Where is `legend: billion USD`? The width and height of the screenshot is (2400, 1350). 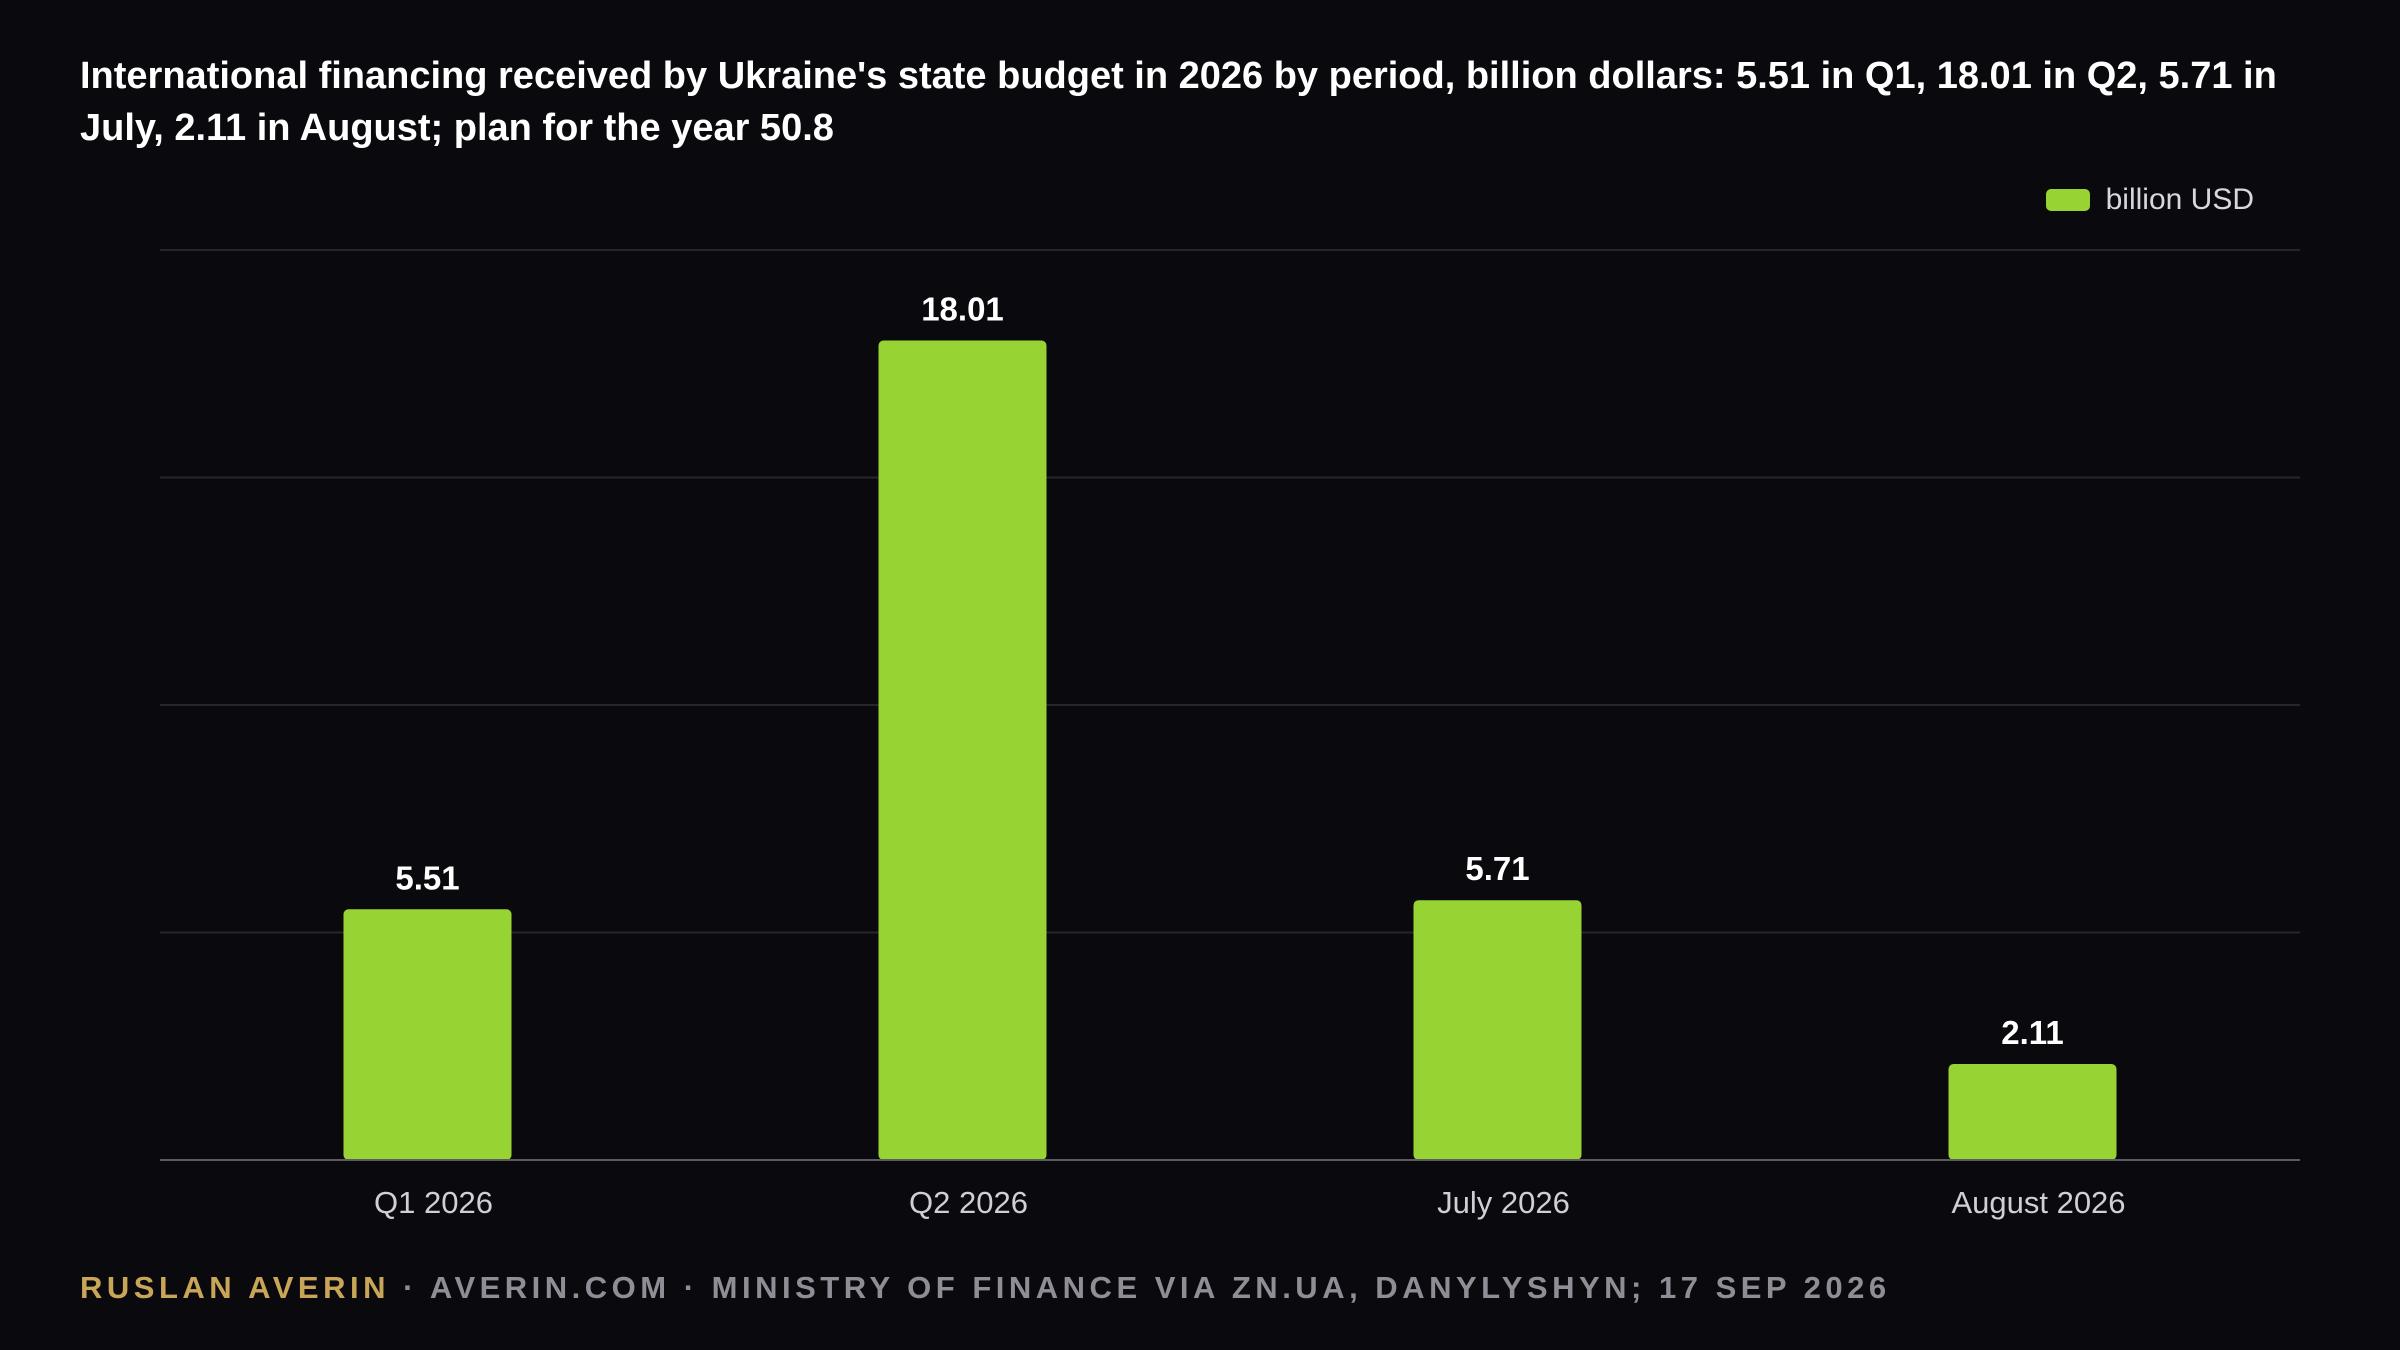
legend: billion USD is located at coordinates (2149, 200).